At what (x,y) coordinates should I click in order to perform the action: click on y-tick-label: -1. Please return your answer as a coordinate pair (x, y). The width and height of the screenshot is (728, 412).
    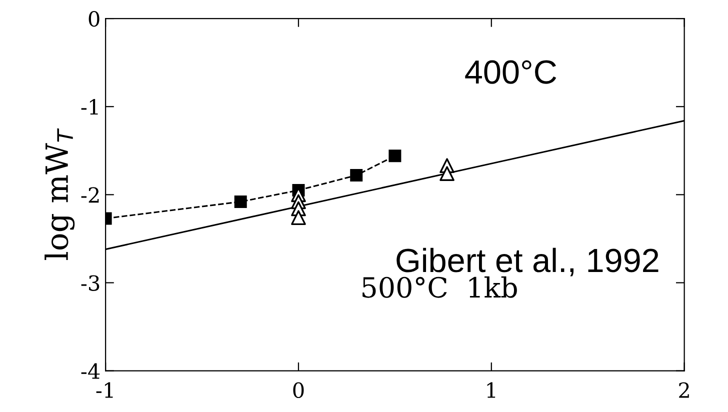
    Looking at the image, I should click on (89, 107).